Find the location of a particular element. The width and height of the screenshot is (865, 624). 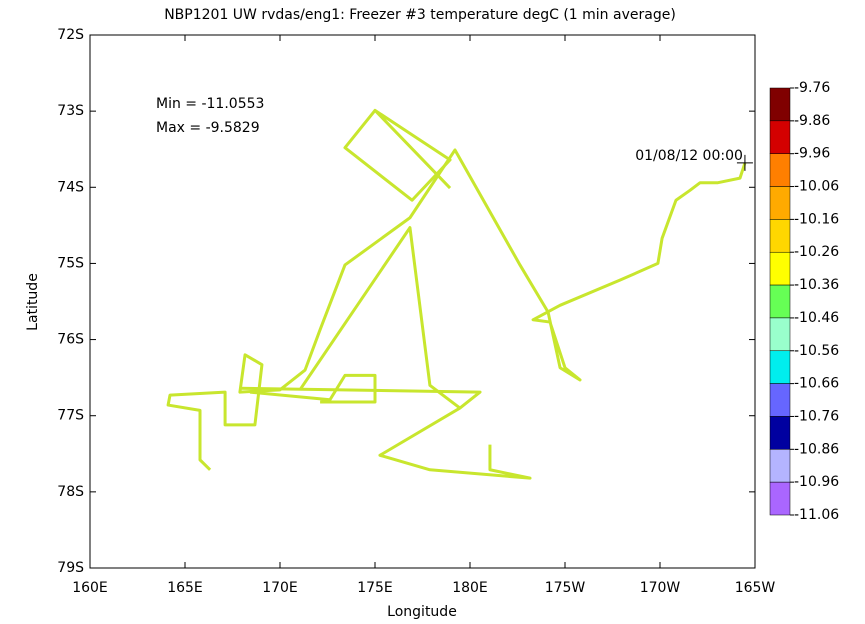

y-tick-label: 74S is located at coordinates (70, 187).